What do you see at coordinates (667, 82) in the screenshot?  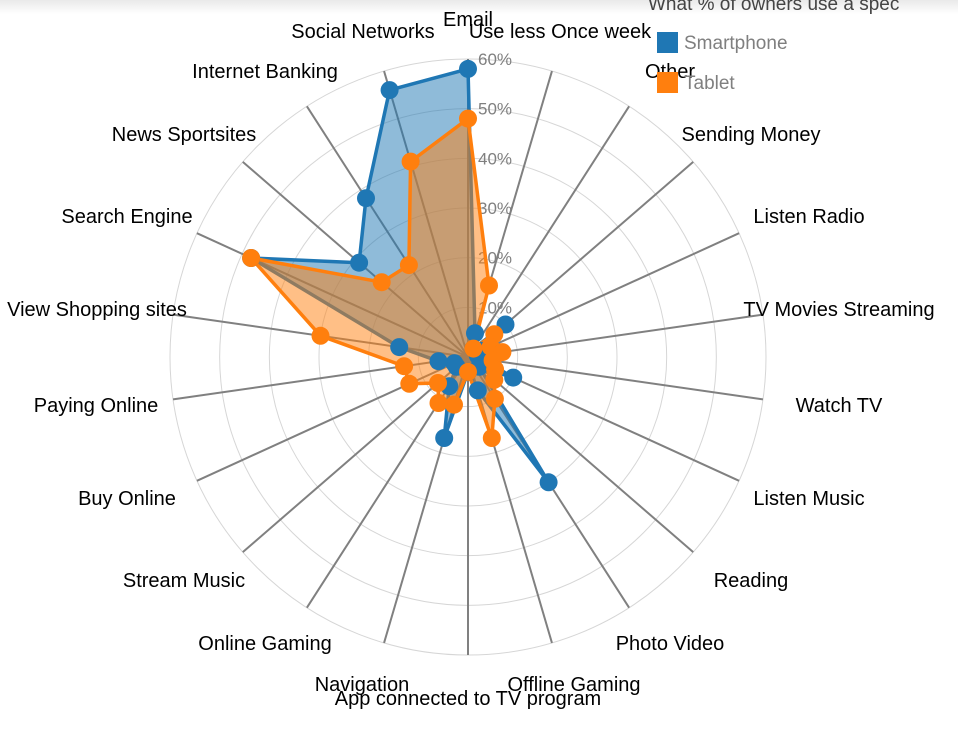 I see `legend-swatch-tablet` at bounding box center [667, 82].